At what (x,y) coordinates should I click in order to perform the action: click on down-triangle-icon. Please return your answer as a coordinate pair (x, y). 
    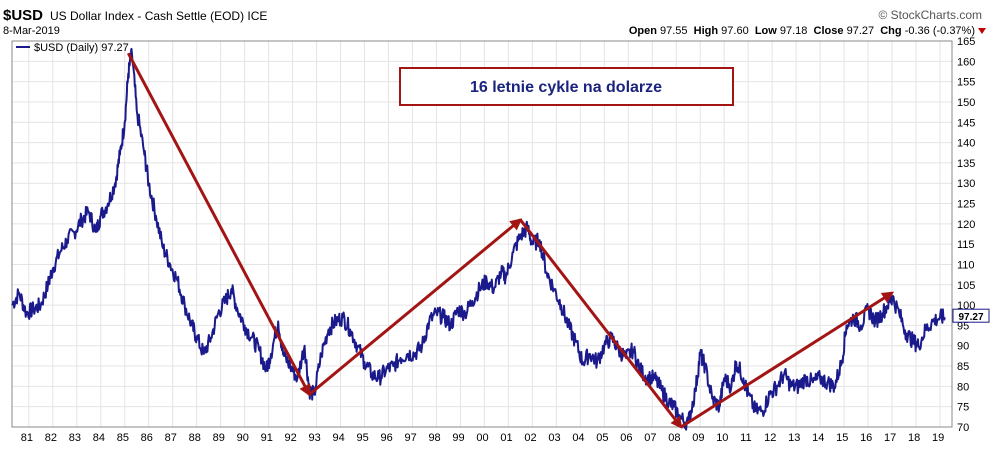
    Looking at the image, I should click on (982, 31).